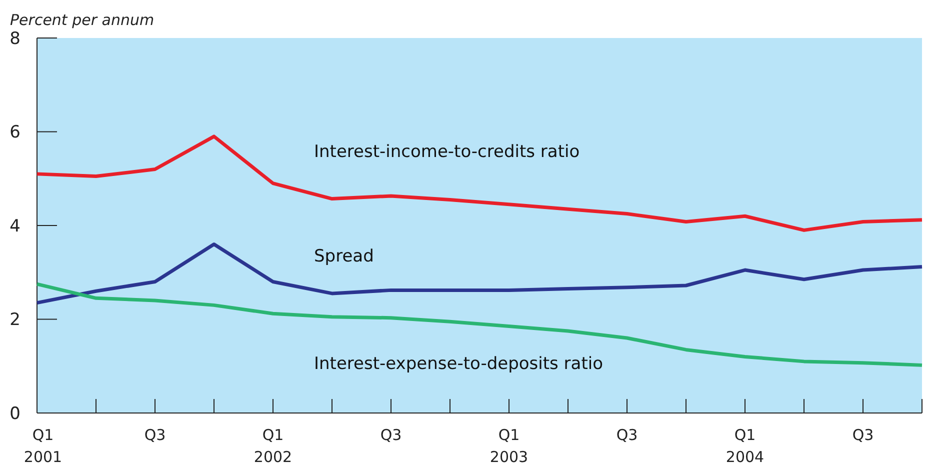  I want to click on y-tick-label: 4, so click(15, 226).